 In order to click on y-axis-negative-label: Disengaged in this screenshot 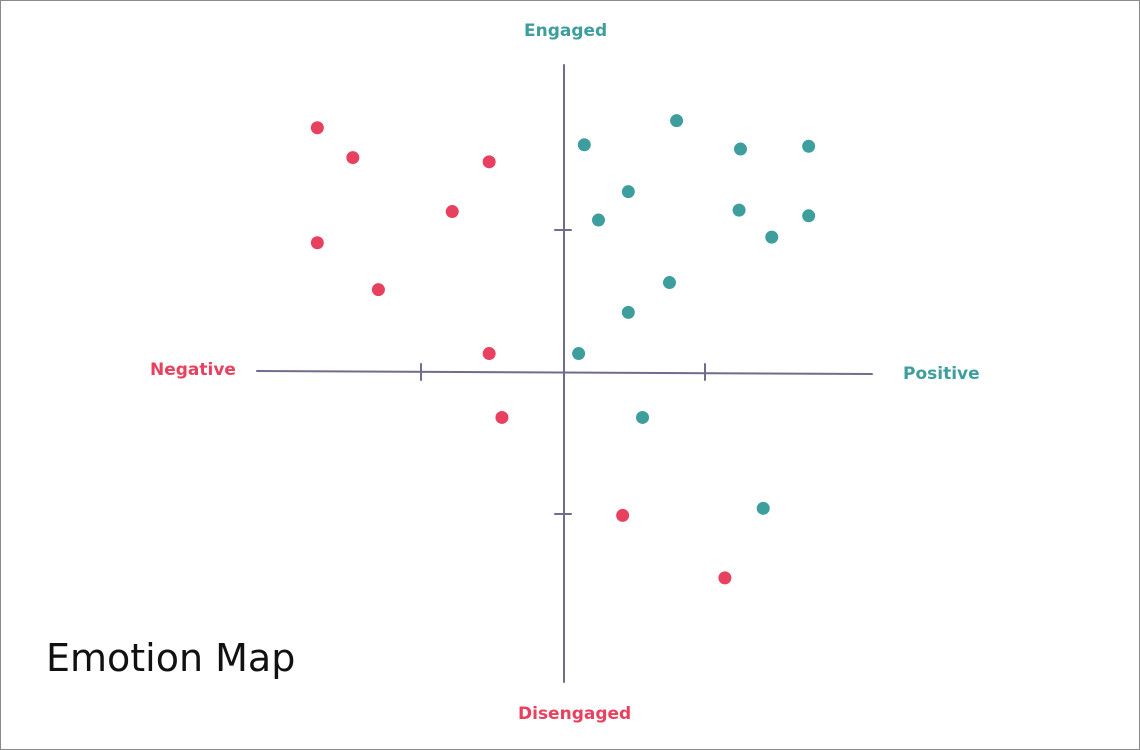, I will do `click(575, 714)`.